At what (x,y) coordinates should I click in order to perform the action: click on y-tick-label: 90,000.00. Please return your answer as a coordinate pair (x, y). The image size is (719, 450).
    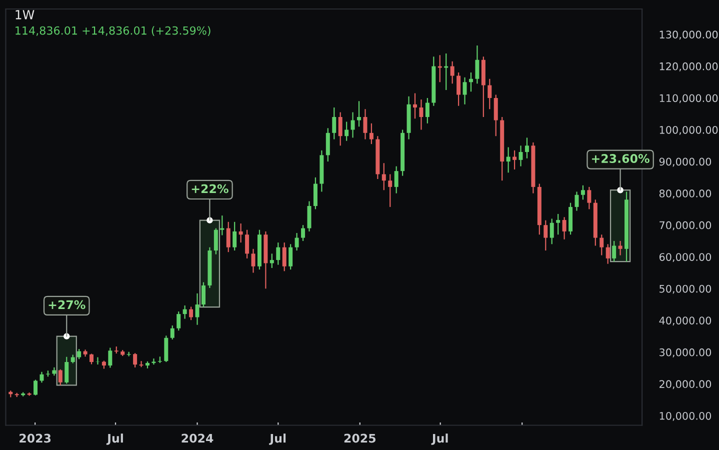
    Looking at the image, I should click on (685, 162).